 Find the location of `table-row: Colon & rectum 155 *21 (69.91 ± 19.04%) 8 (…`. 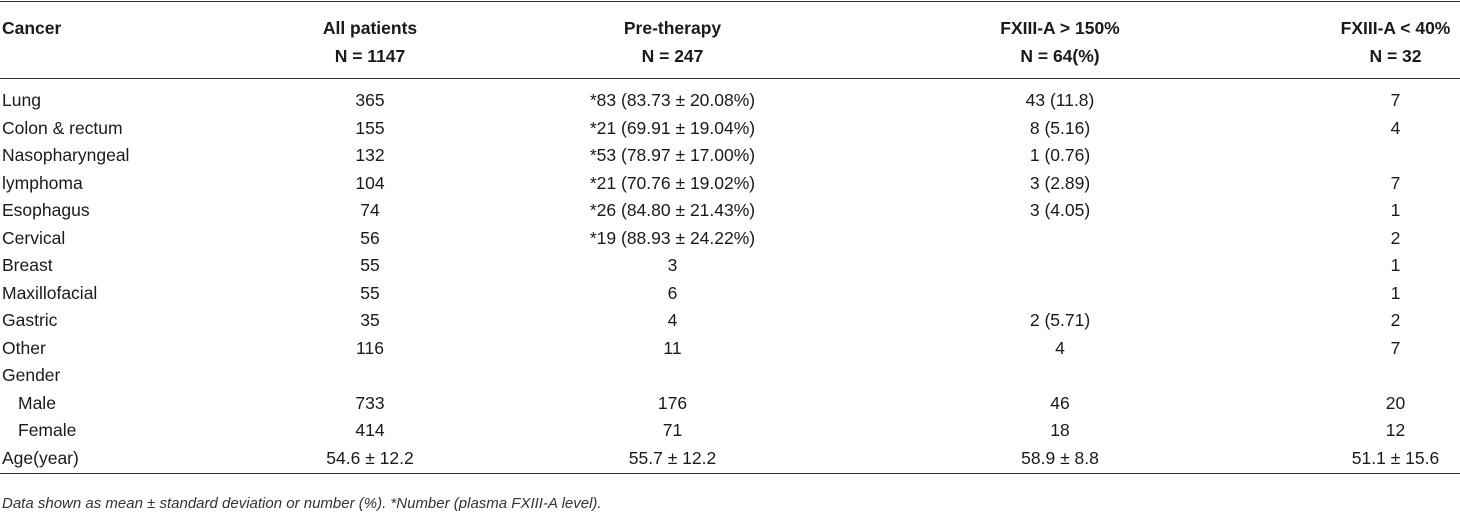

table-row: Colon & rectum 155 *21 (69.91 ± 19.04%) 8 (… is located at coordinates (730, 129).